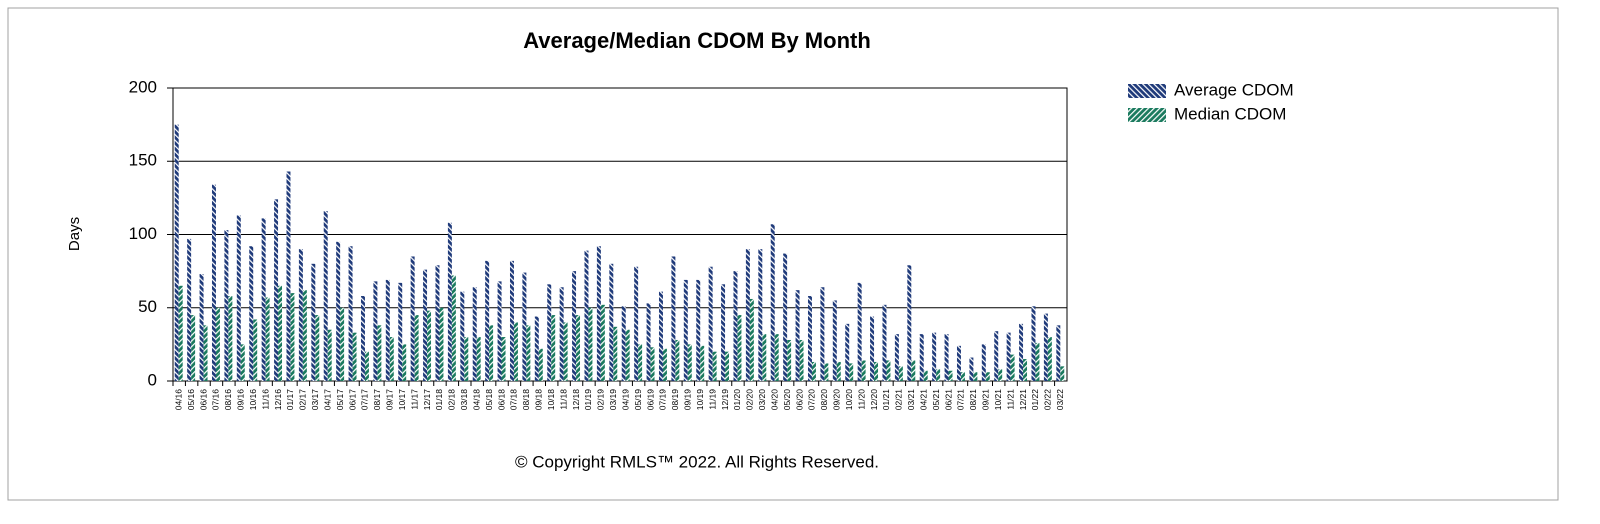  Describe the element at coordinates (452, 400) in the screenshot. I see `x-tick-label: 02/18` at that location.